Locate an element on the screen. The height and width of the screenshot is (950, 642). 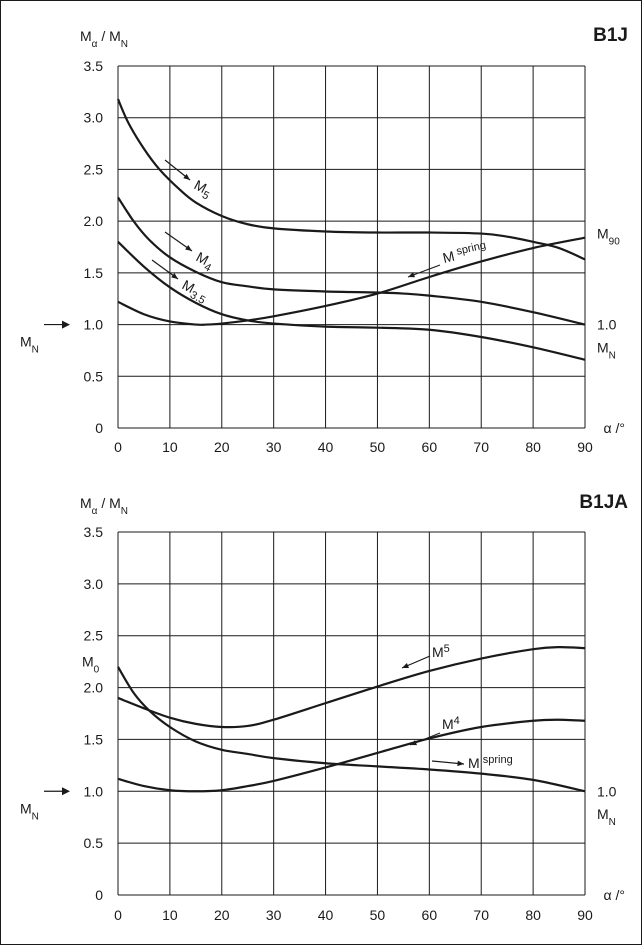
series-label: M3.5 is located at coordinates (194, 292).